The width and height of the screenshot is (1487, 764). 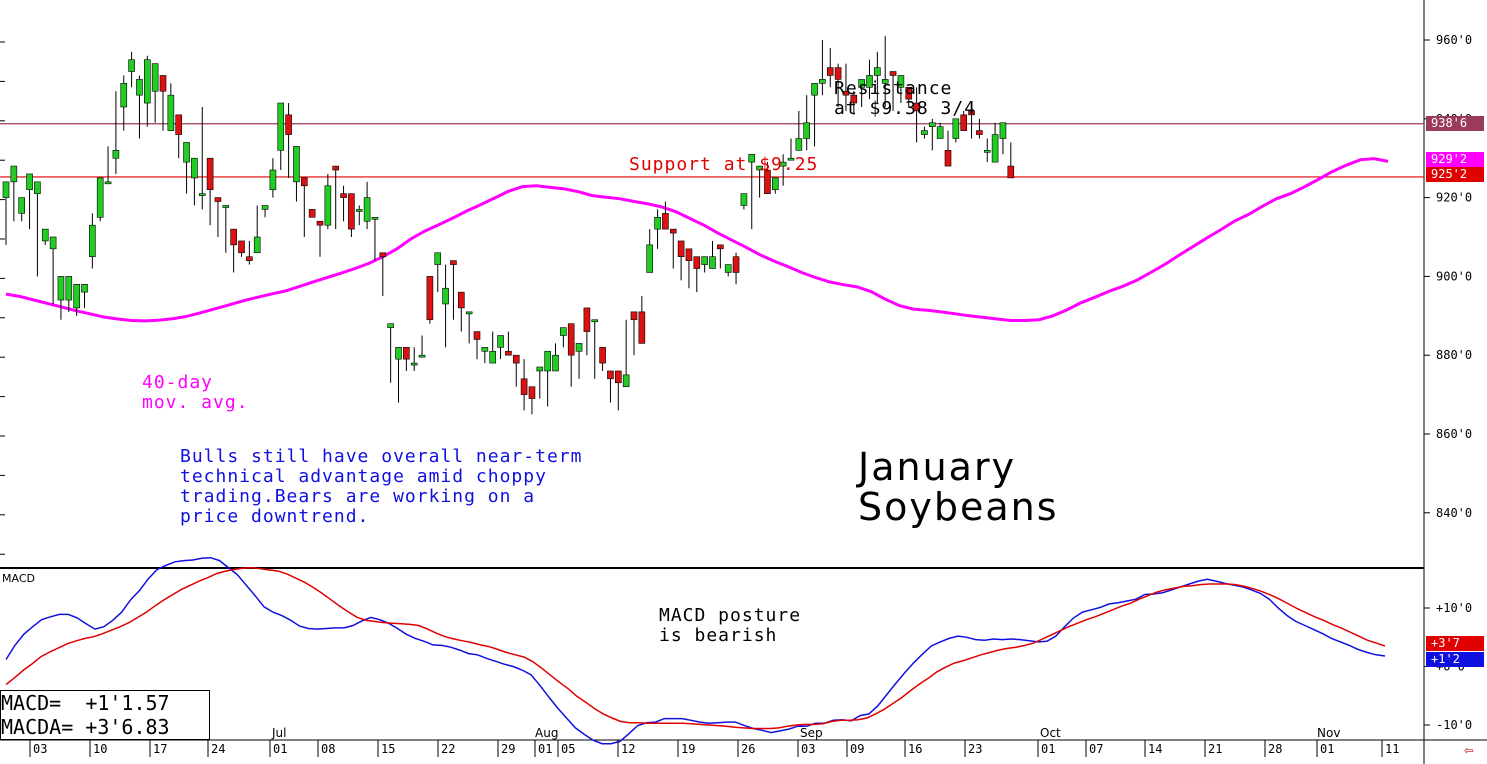 What do you see at coordinates (1454, 434) in the screenshot?
I see `price-y-tick-label: 860'0` at bounding box center [1454, 434].